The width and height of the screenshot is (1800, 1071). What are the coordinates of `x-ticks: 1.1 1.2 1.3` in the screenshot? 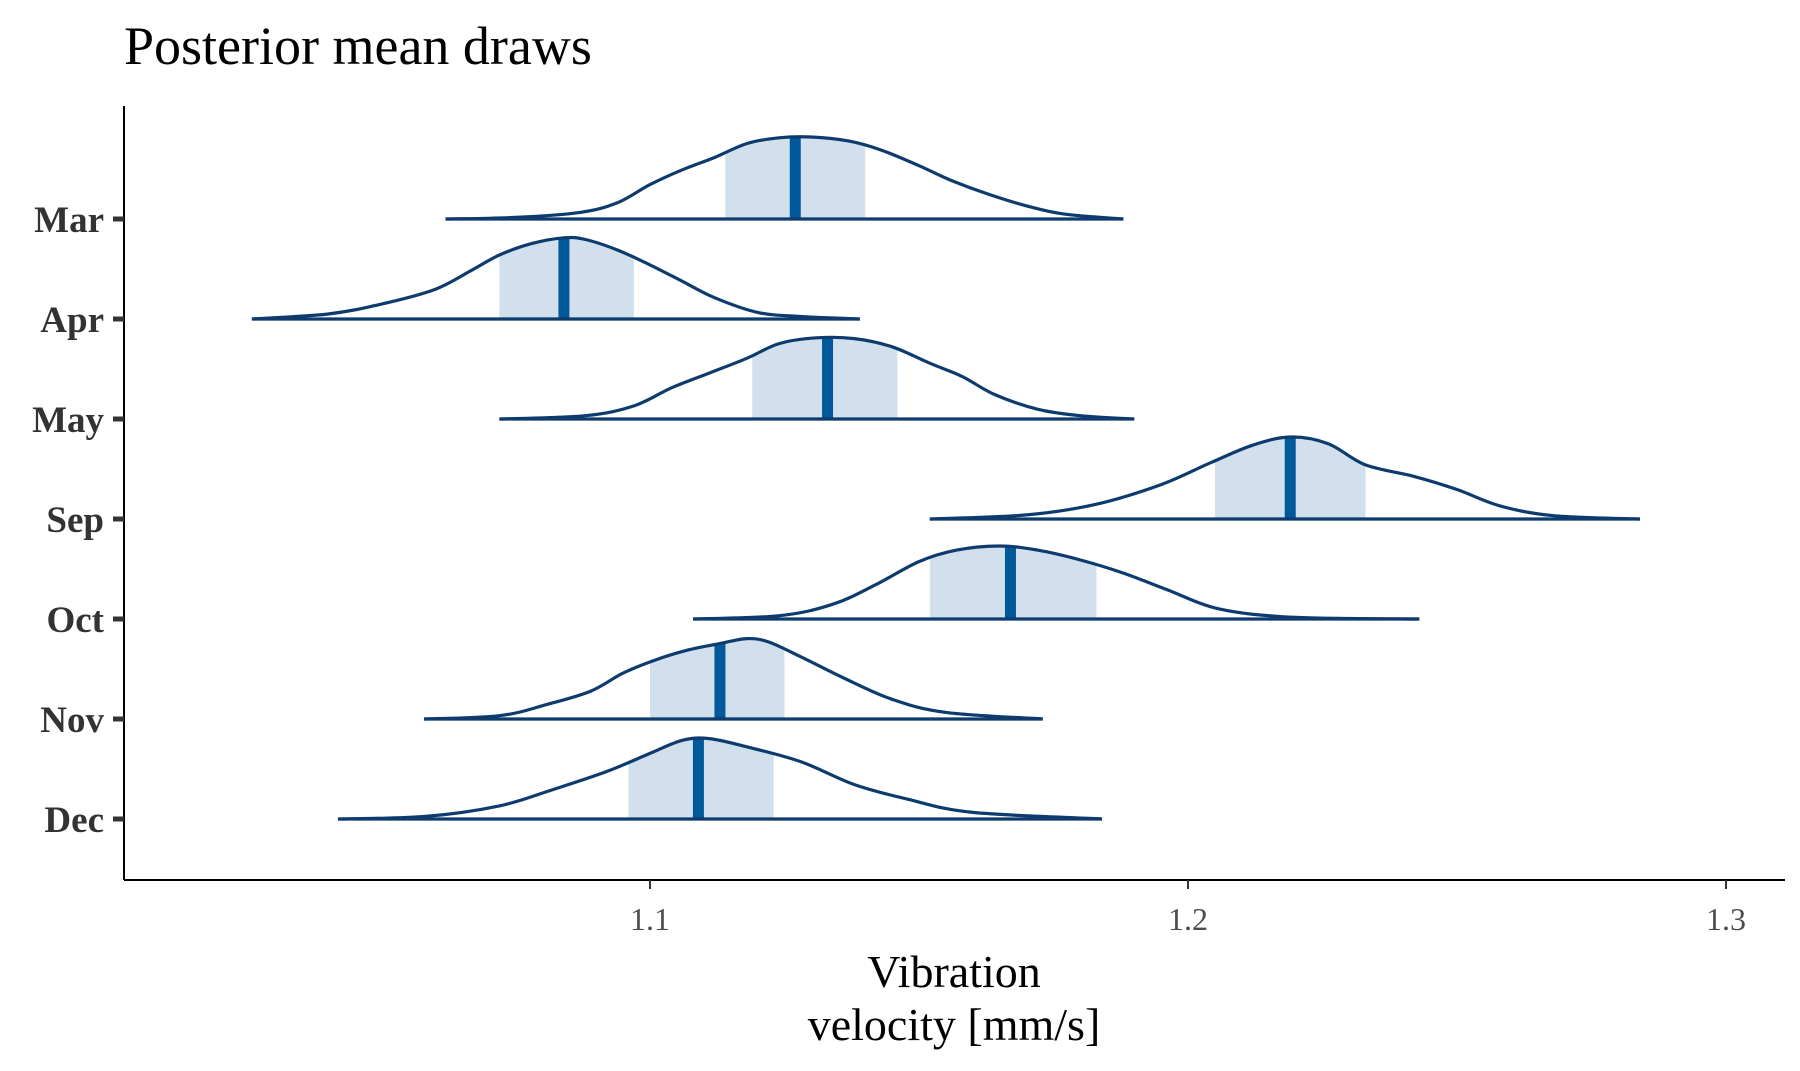 It's located at (1188, 908).